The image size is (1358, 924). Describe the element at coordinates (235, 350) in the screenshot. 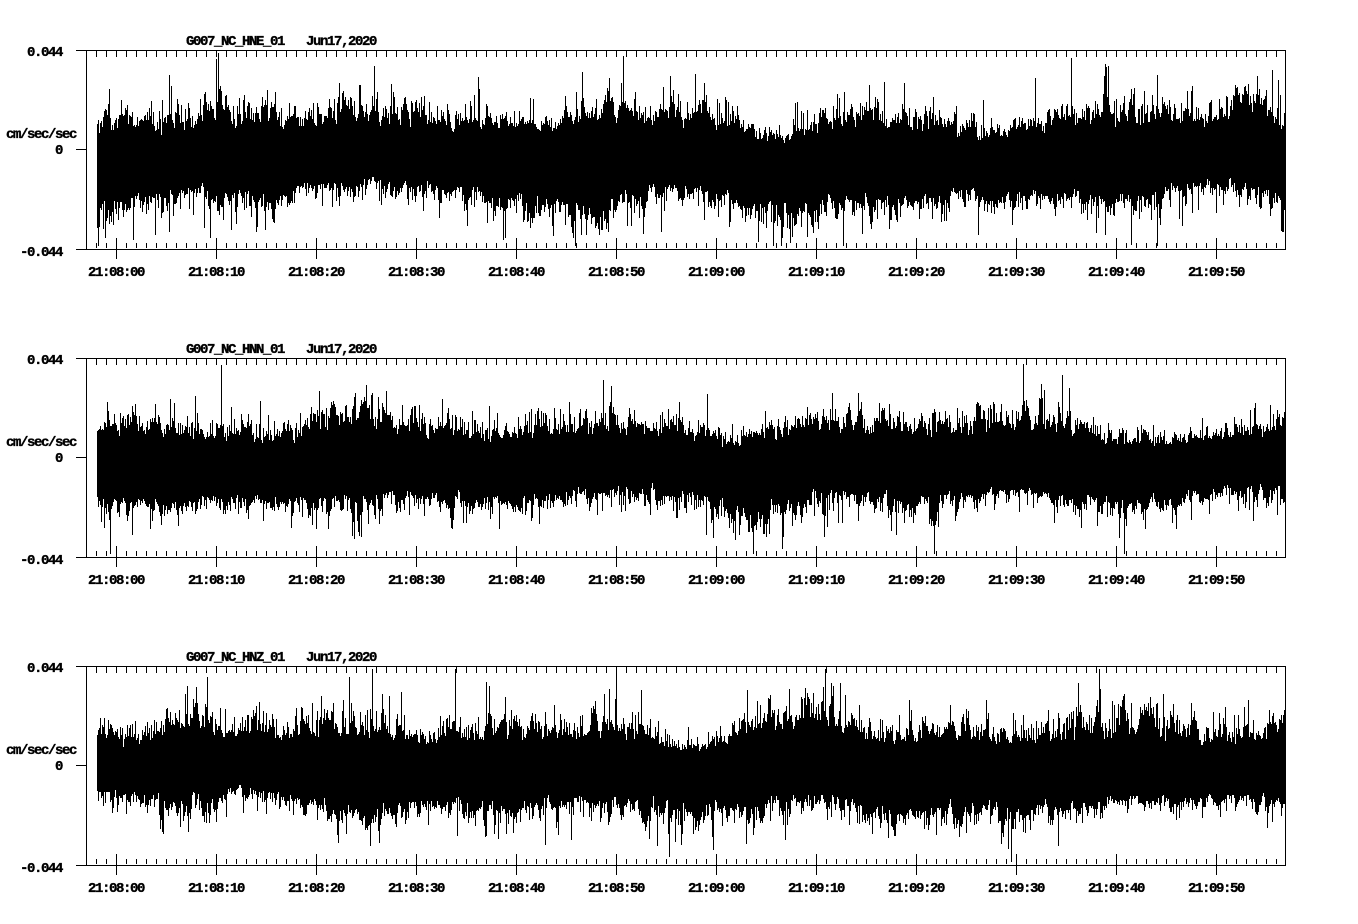

I see `svg-text: G007_NC_HNN_01` at that location.